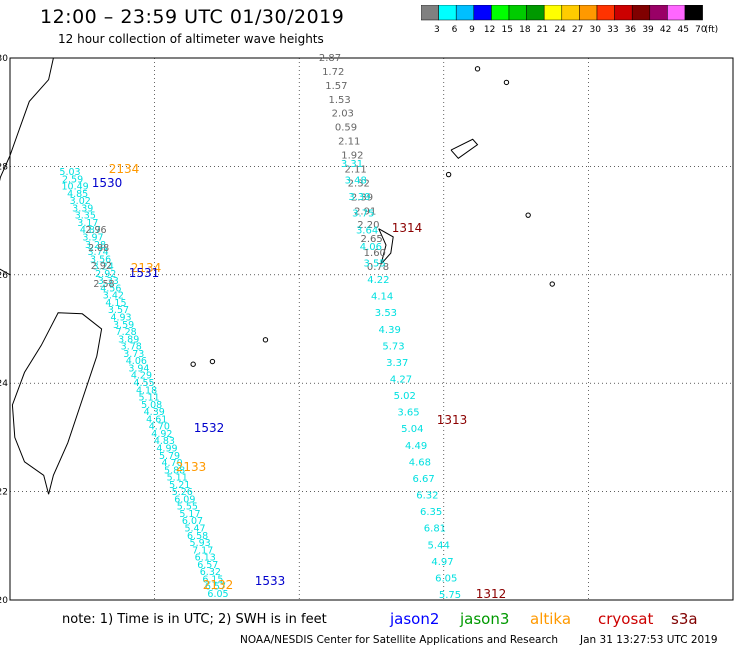 This screenshot has height=650, width=740. I want to click on pass-id-label: 2132, so click(218, 585).